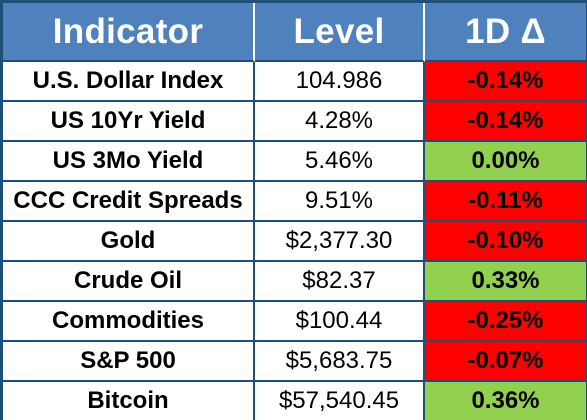 The width and height of the screenshot is (587, 420). What do you see at coordinates (340, 162) in the screenshot?
I see `indicator-level: 5.46%` at bounding box center [340, 162].